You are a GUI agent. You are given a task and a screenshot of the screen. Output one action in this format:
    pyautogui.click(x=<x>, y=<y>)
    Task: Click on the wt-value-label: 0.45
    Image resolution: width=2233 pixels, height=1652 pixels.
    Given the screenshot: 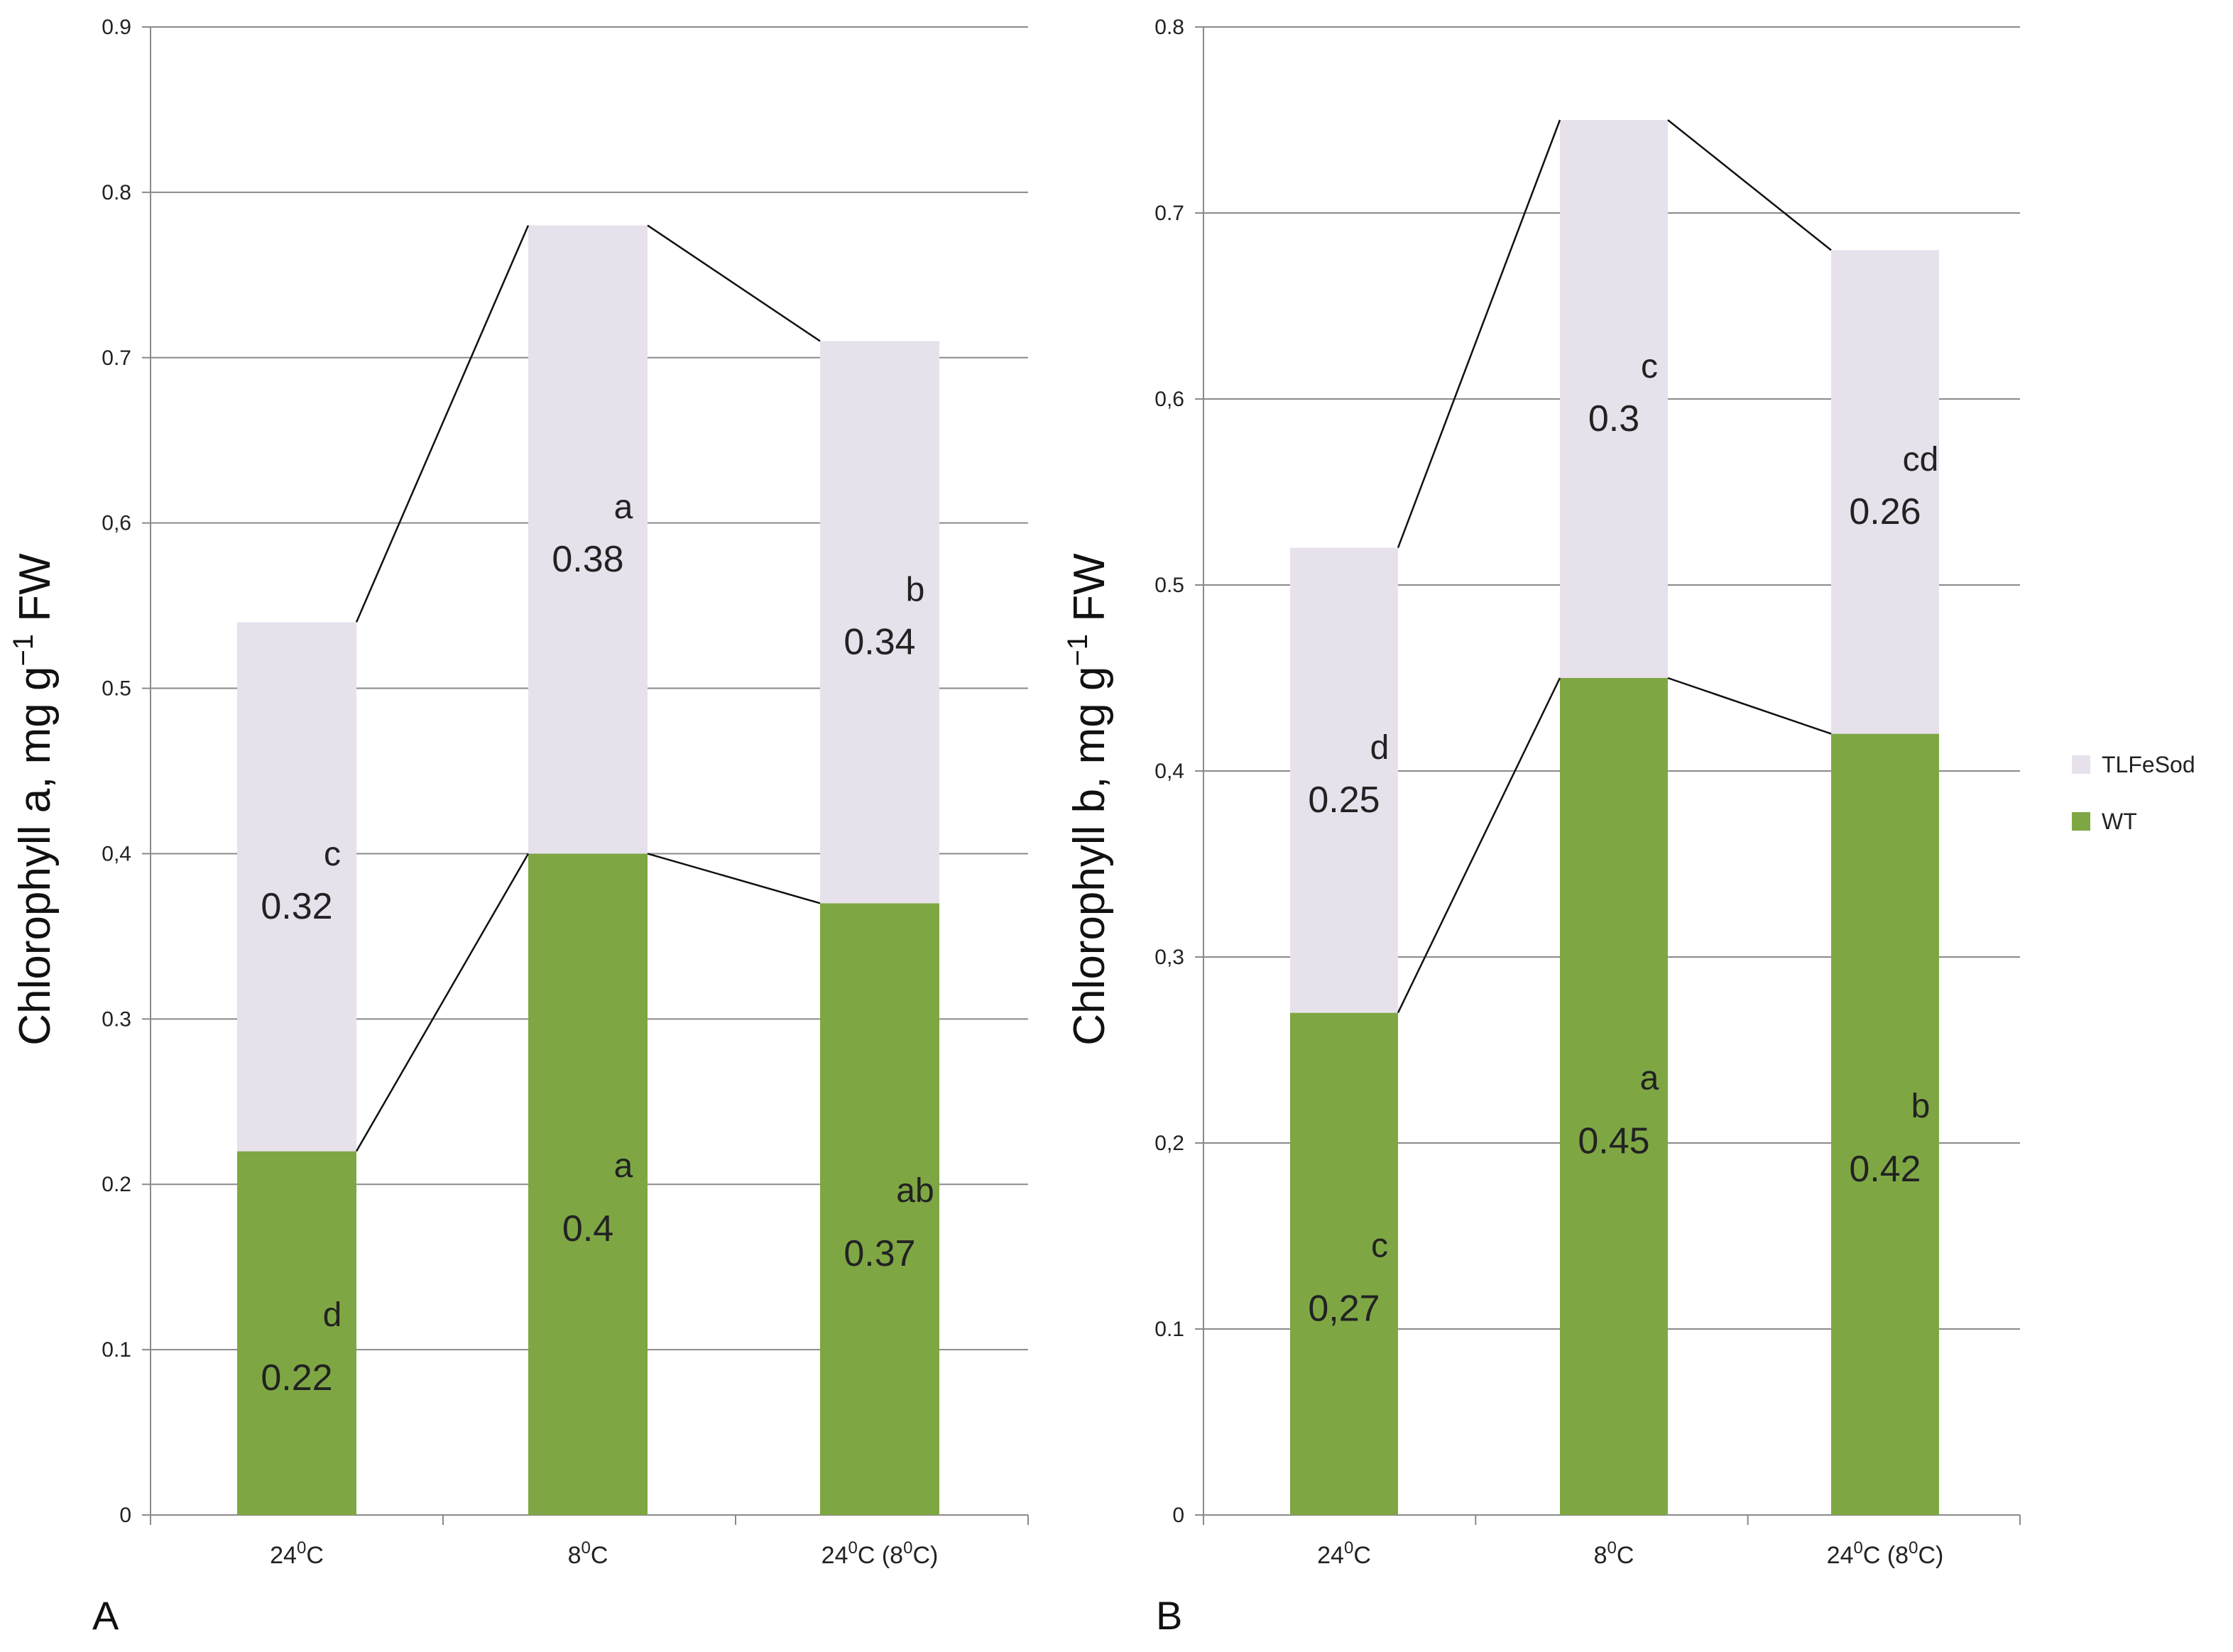 What is the action you would take?
    pyautogui.click(x=1613, y=1141)
    